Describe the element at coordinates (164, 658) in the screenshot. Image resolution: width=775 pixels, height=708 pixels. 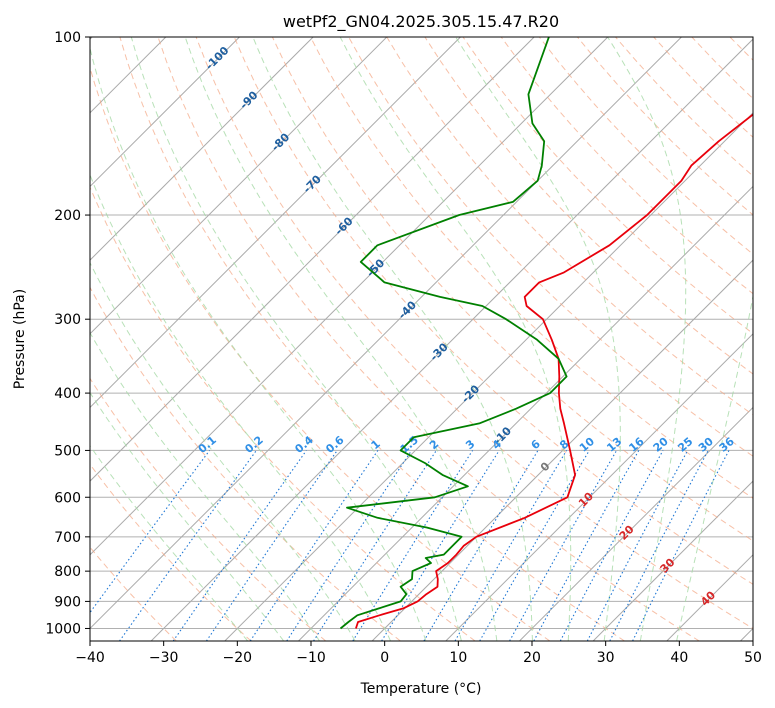
I see `x-tick-label: −30` at that location.